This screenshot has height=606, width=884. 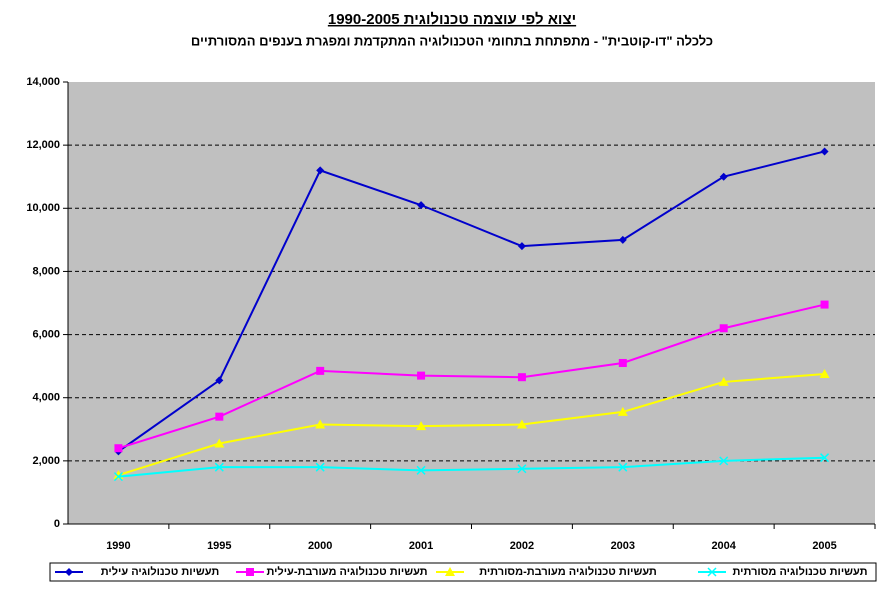 I want to click on x-tick-label: 2000, so click(x=320, y=546).